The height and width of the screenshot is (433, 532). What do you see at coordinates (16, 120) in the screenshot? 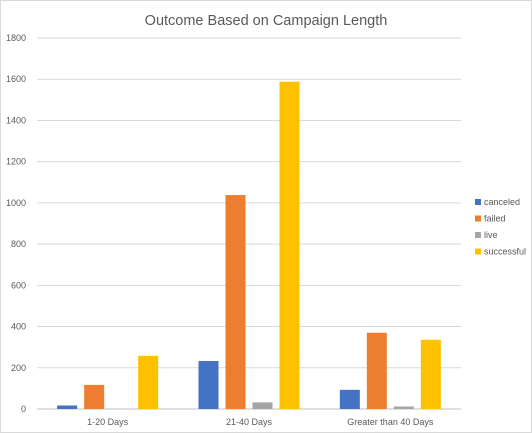
I see `y-tick-label: 1400` at bounding box center [16, 120].